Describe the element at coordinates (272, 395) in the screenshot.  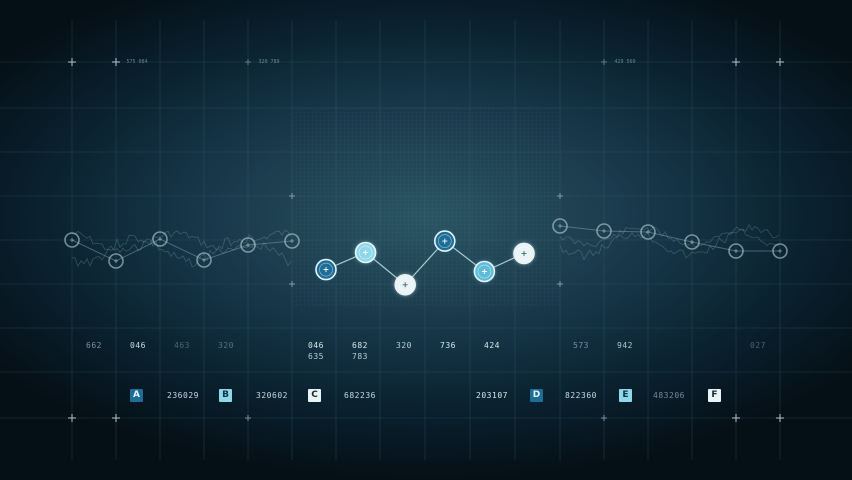
I see `legend-code: 320602` at that location.